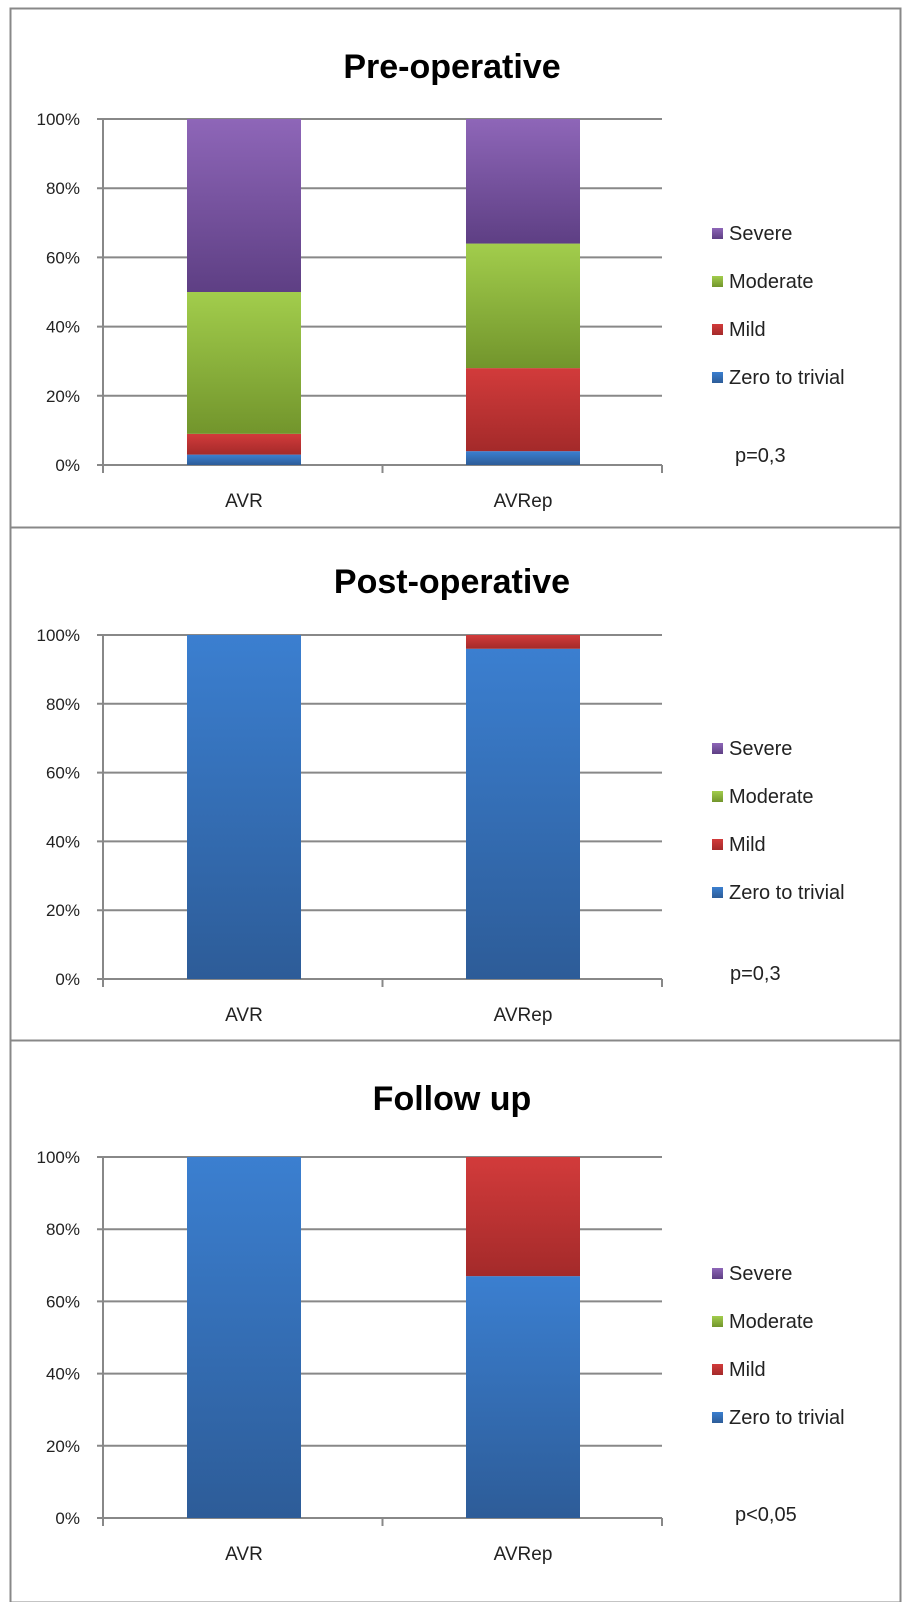 This screenshot has width=905, height=1602. What do you see at coordinates (452, 582) in the screenshot?
I see `chart-title: Post-operative` at bounding box center [452, 582].